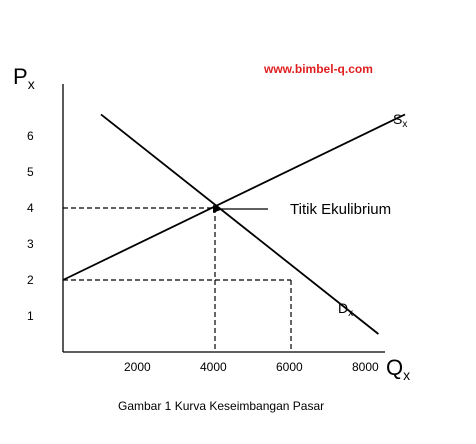 The height and width of the screenshot is (444, 476). Describe the element at coordinates (213, 367) in the screenshot. I see `x-tick-label: 4000` at that location.